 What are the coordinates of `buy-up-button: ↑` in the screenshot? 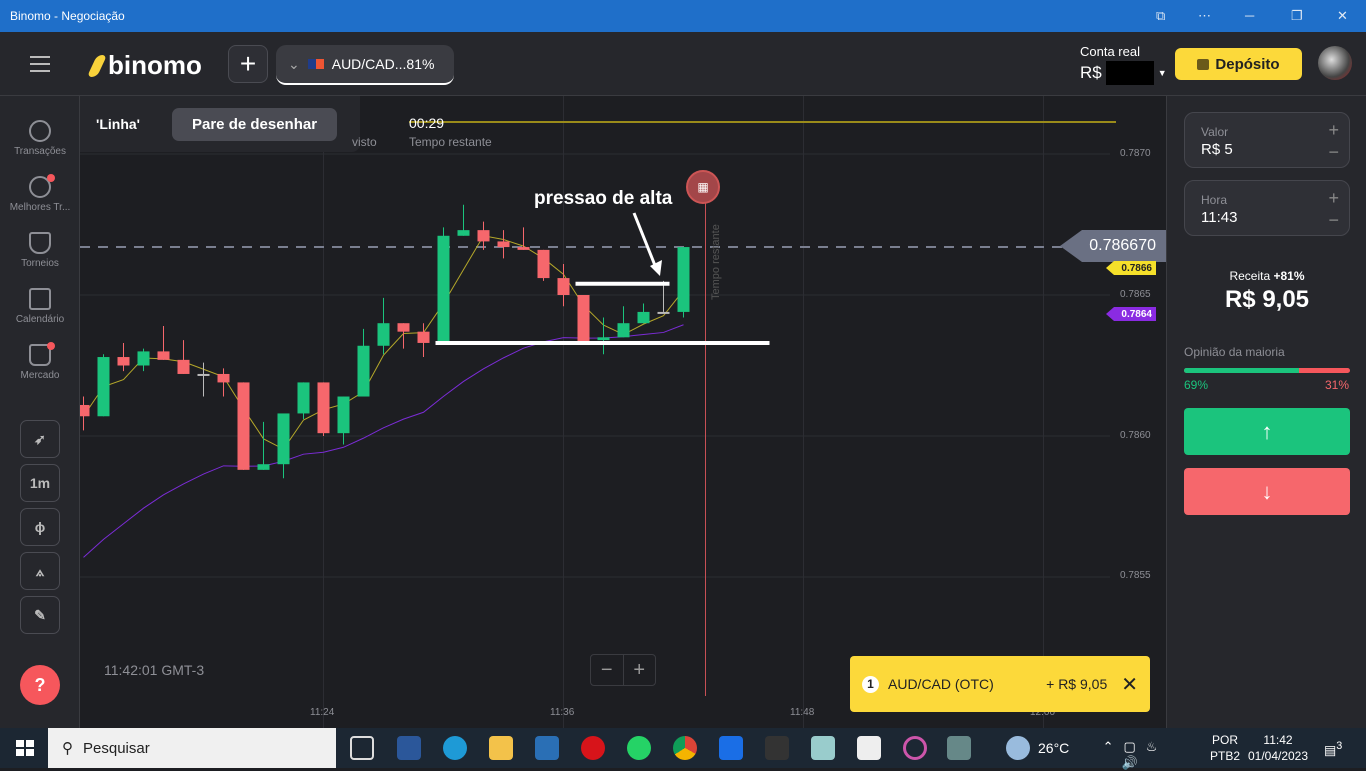 It's located at (1267, 431).